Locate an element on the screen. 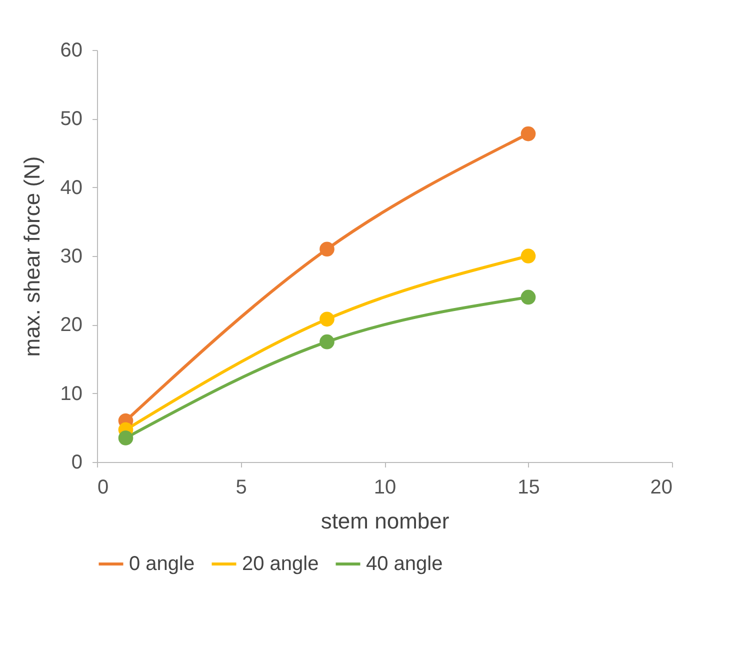 This screenshot has height=662, width=729. legend-label: 40 angle is located at coordinates (404, 564).